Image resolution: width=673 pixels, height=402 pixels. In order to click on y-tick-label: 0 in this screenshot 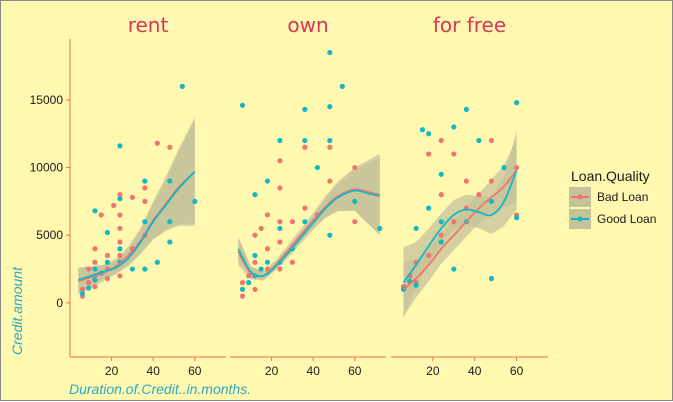, I will do `click(59, 303)`.